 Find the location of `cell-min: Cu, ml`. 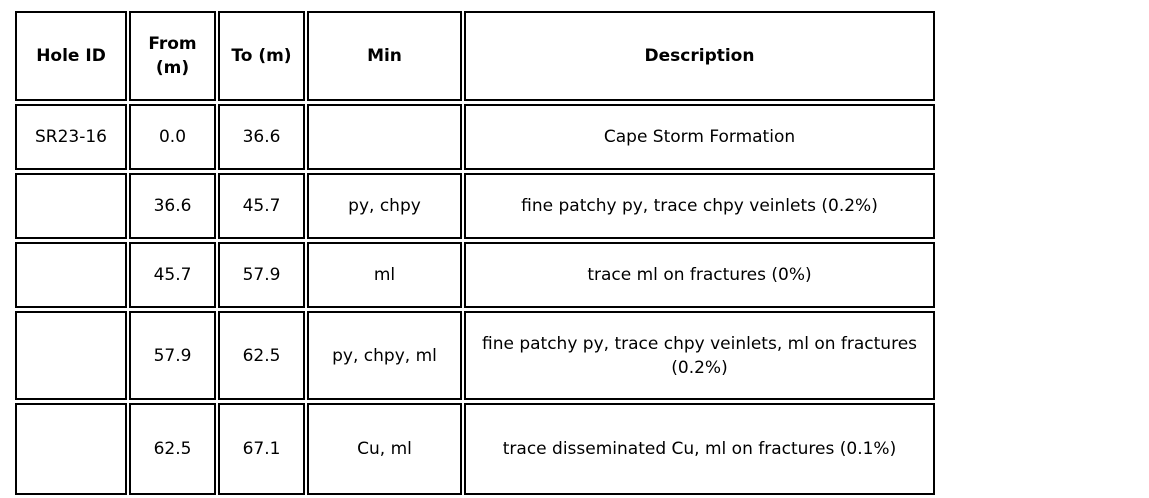

cell-min: Cu, ml is located at coordinates (384, 449).